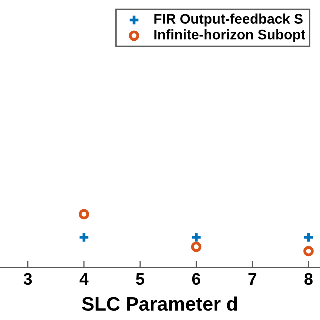 Image resolution: width=320 pixels, height=320 pixels. I want to click on legend-label: FIR Output-feedback S, so click(228, 20).